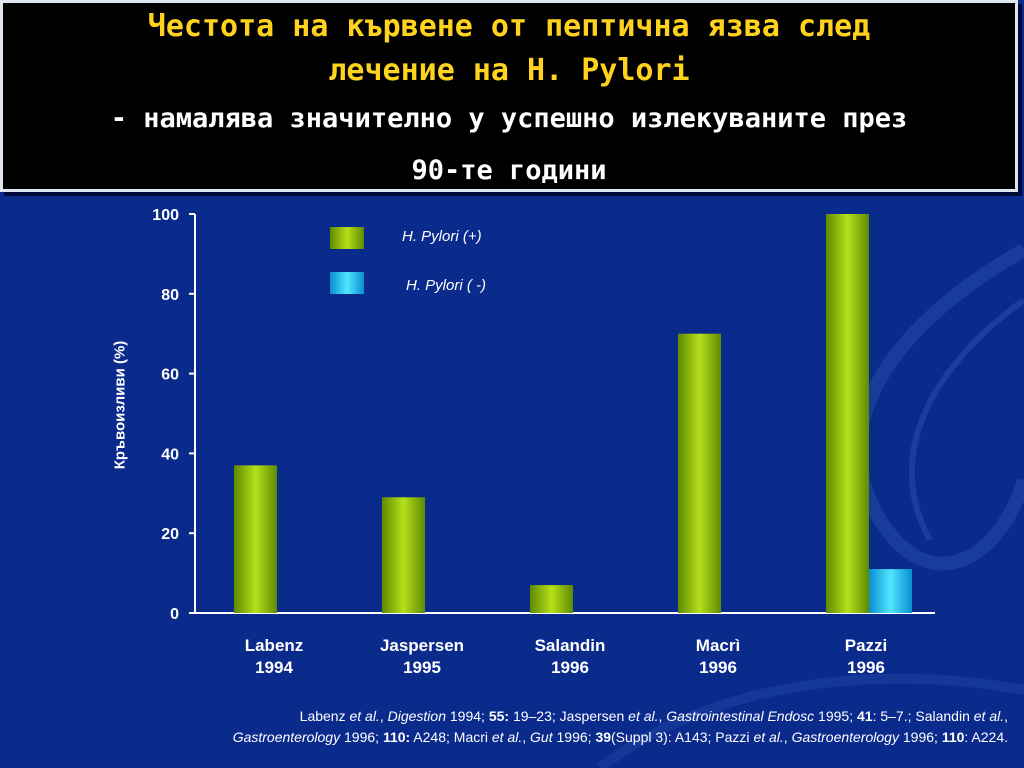 The image size is (1024, 768). Describe the element at coordinates (170, 454) in the screenshot. I see `y-tick-label: 40` at that location.